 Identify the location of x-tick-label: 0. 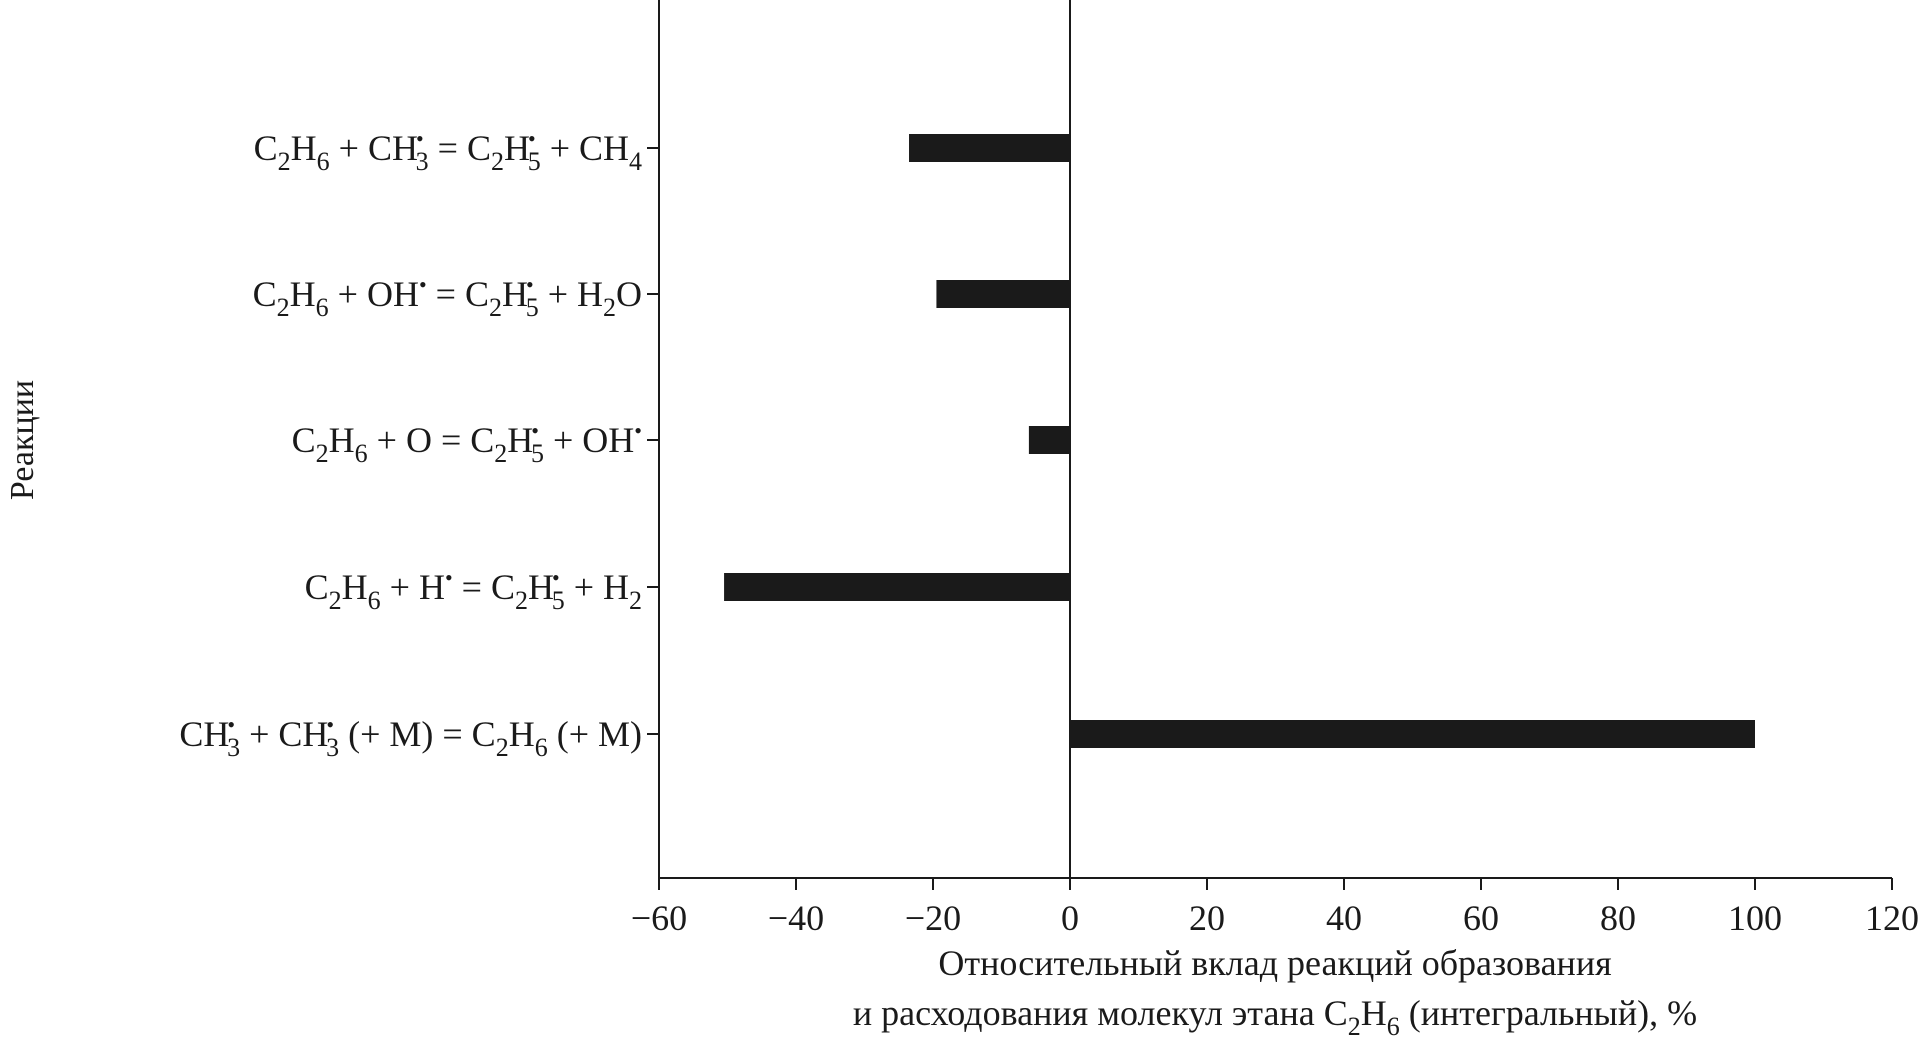
(1070, 918).